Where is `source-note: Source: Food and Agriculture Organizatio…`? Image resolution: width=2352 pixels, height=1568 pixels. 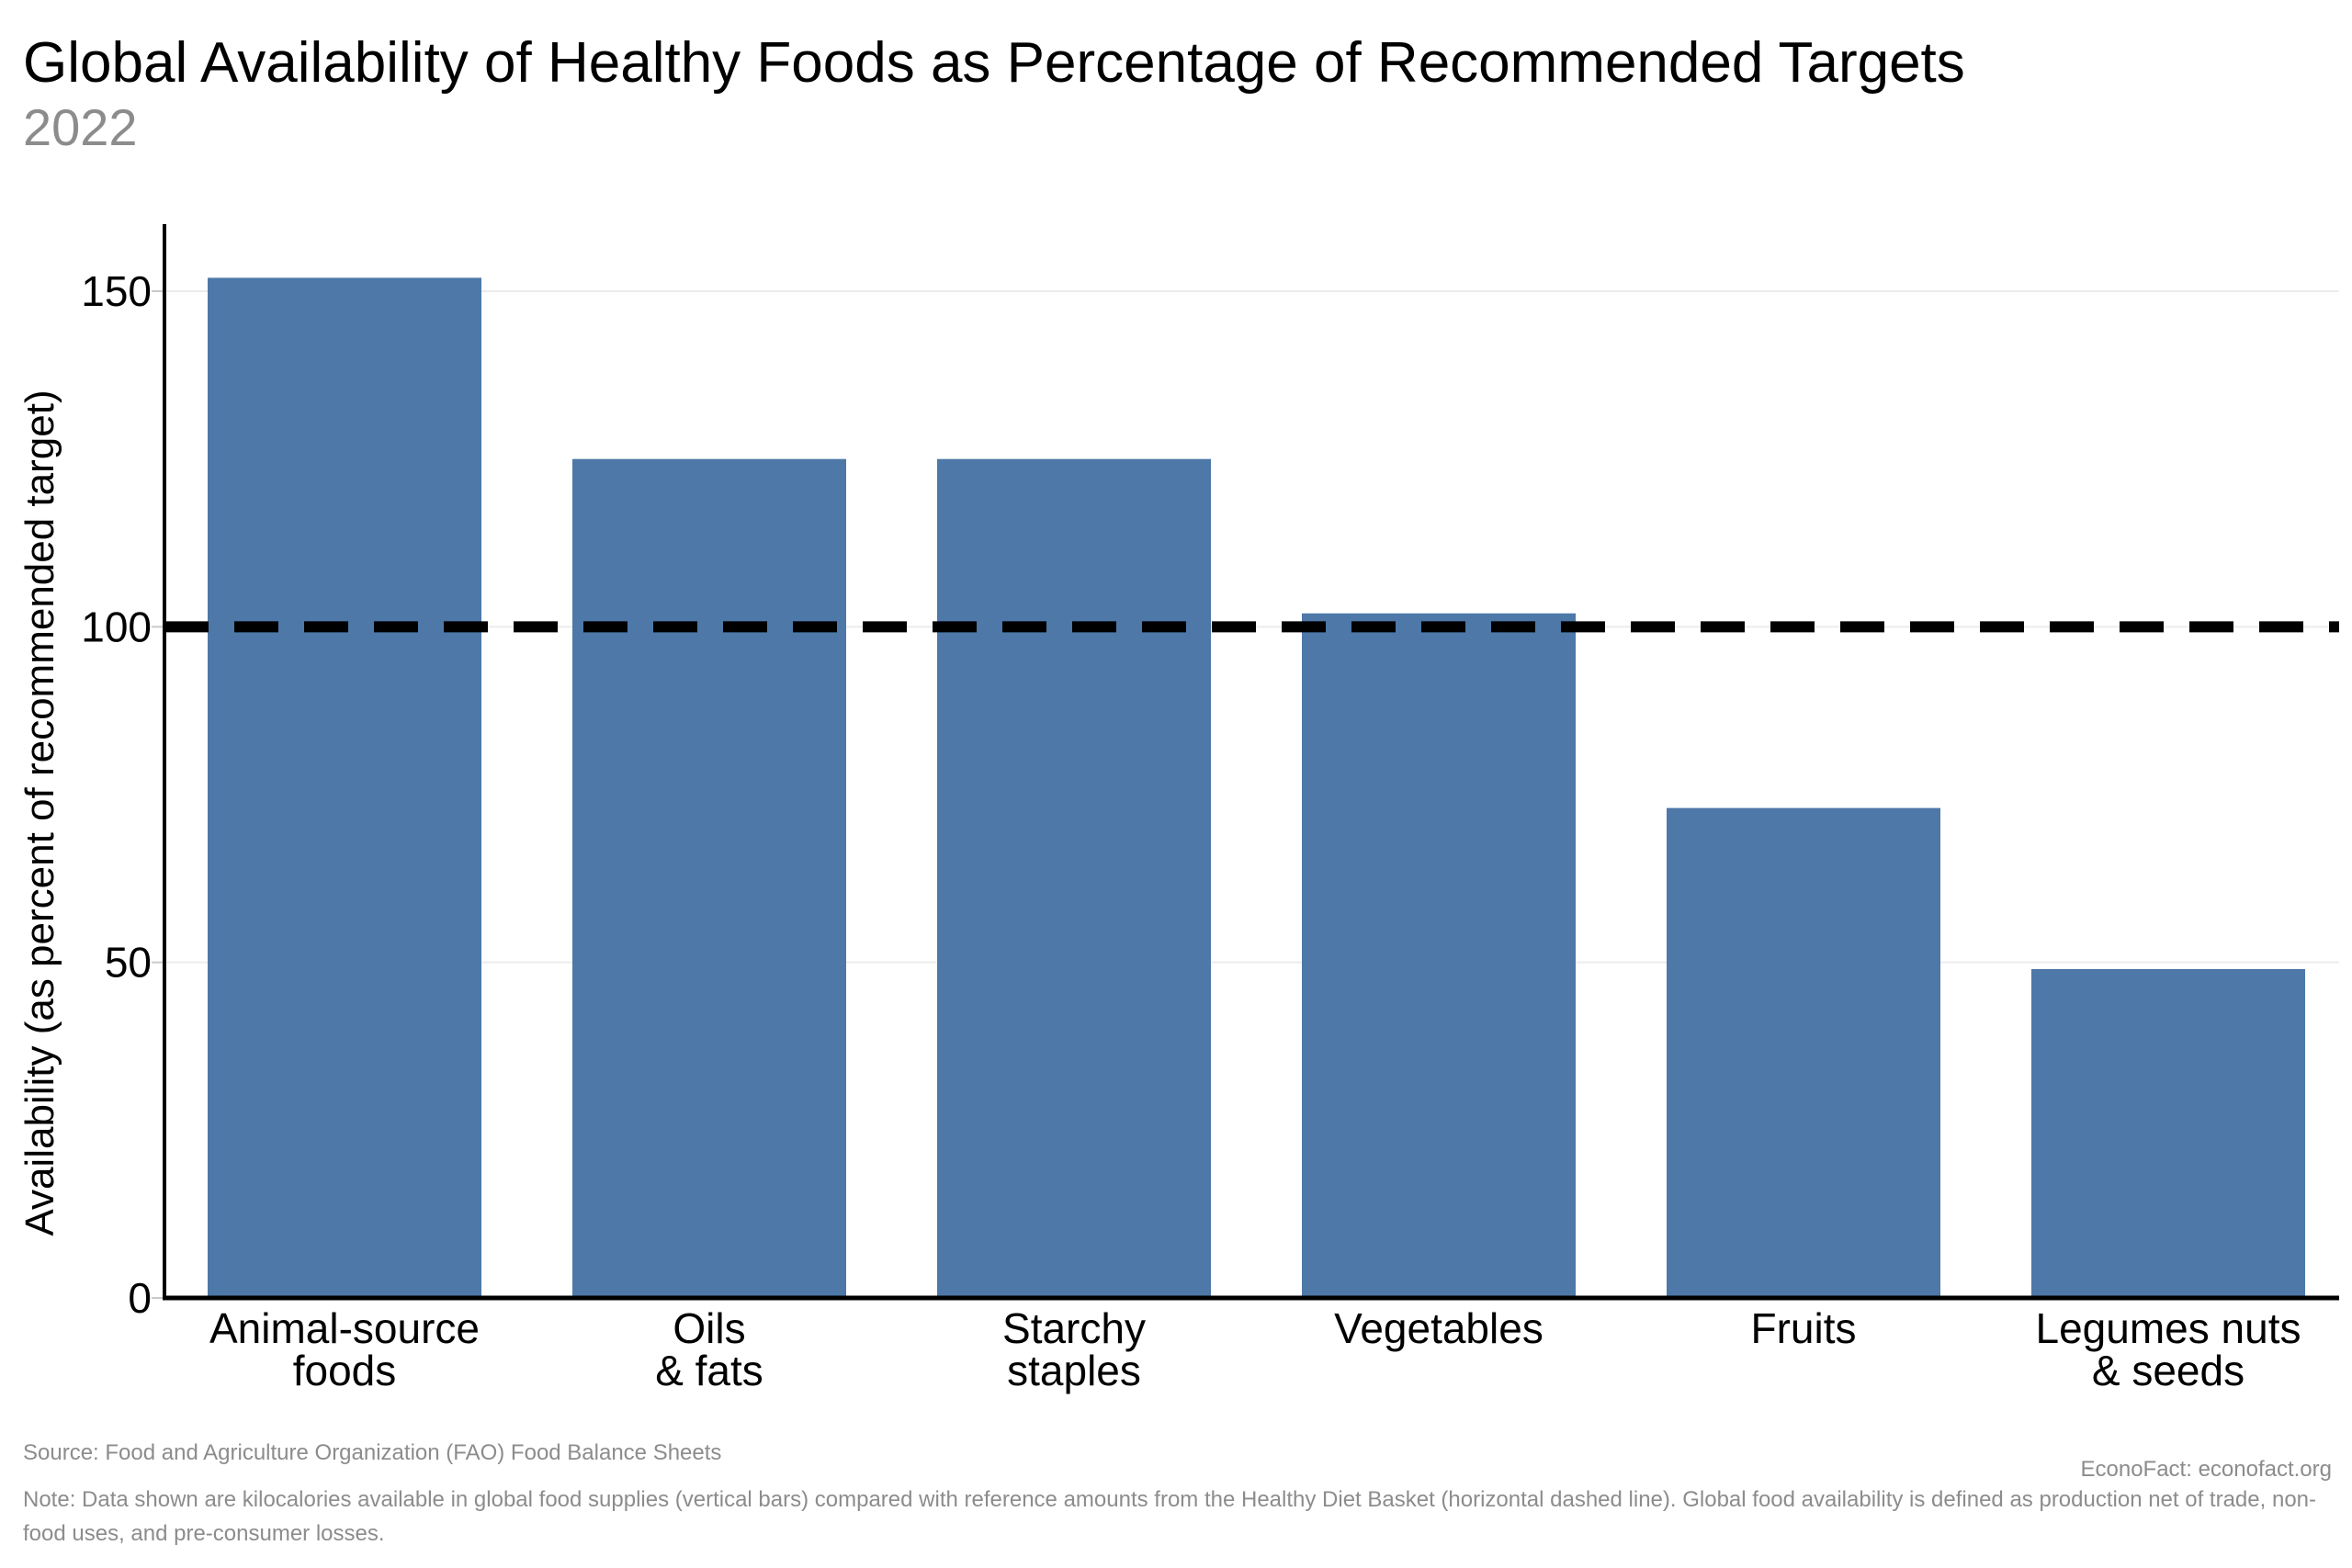
source-note: Source: Food and Agriculture Organizatio… is located at coordinates (372, 1452).